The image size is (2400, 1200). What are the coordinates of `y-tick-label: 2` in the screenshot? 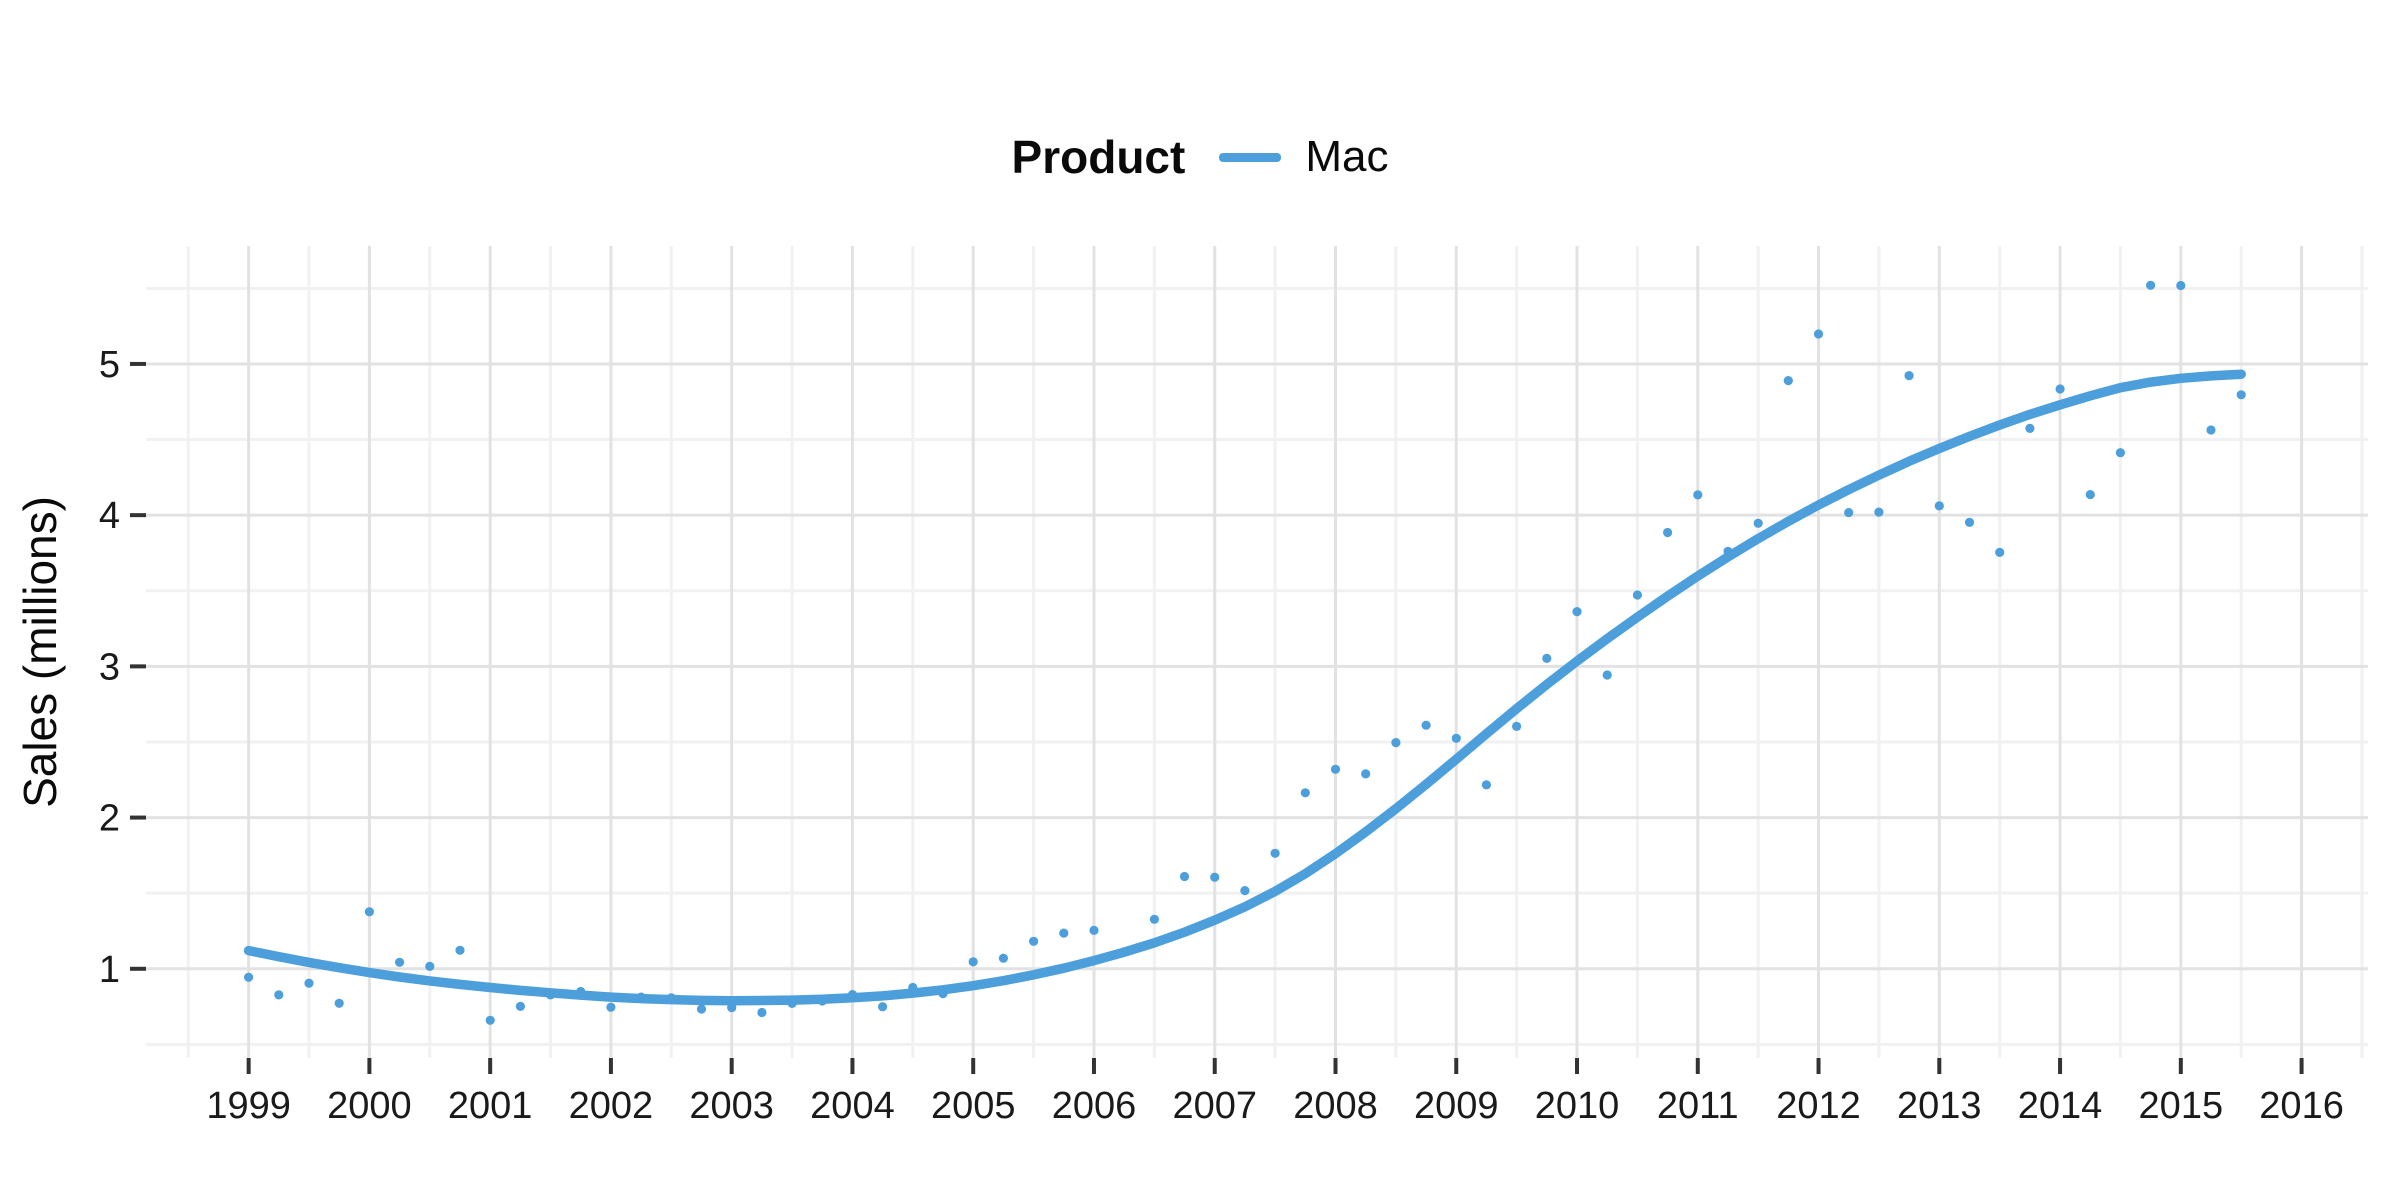 It's located at (109, 819).